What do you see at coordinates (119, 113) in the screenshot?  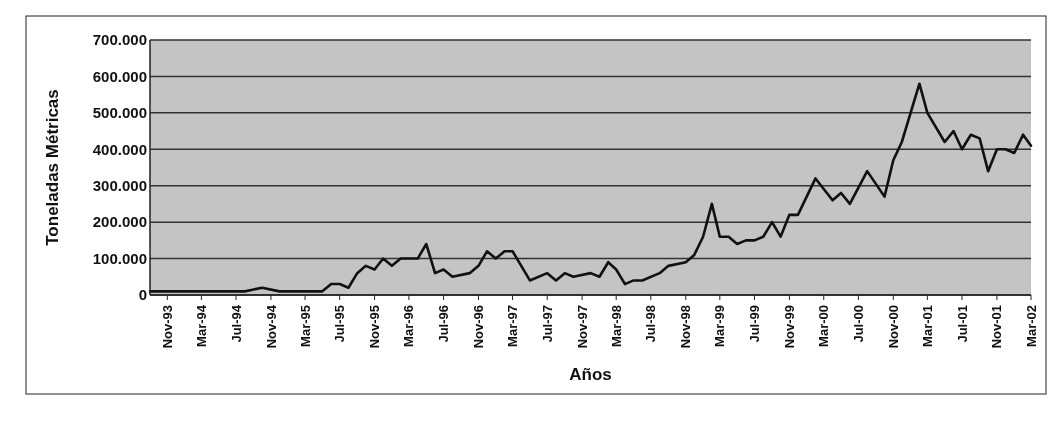 I see `y-tick-label: 500.000` at bounding box center [119, 113].